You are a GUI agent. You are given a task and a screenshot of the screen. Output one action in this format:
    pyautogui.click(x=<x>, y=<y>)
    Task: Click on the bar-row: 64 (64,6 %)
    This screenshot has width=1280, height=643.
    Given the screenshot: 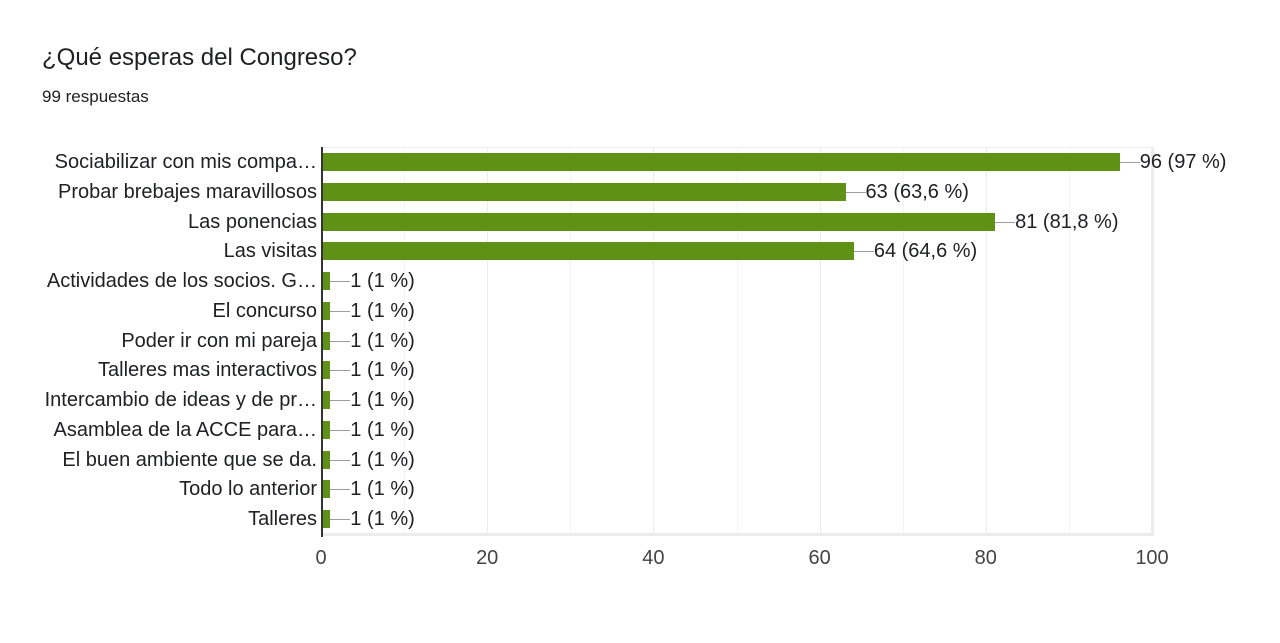 What is the action you would take?
    pyautogui.click(x=736, y=251)
    